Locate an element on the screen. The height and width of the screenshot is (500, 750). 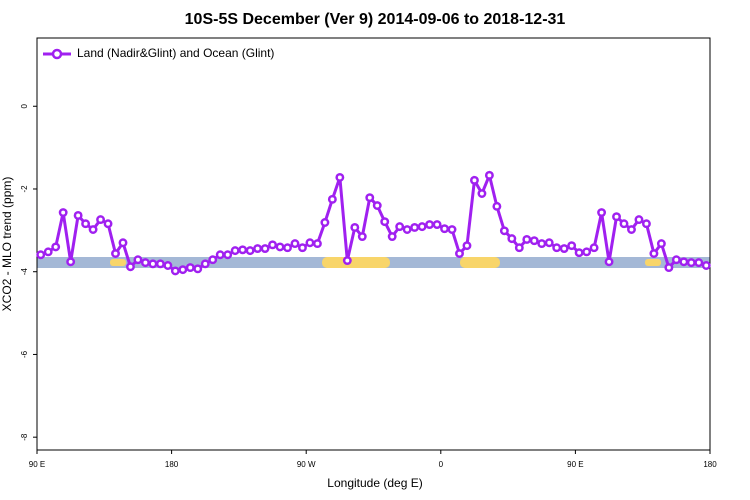
legend-label: Land (Nadir&Glint) and Ocean (Glint) is located at coordinates (175, 53).